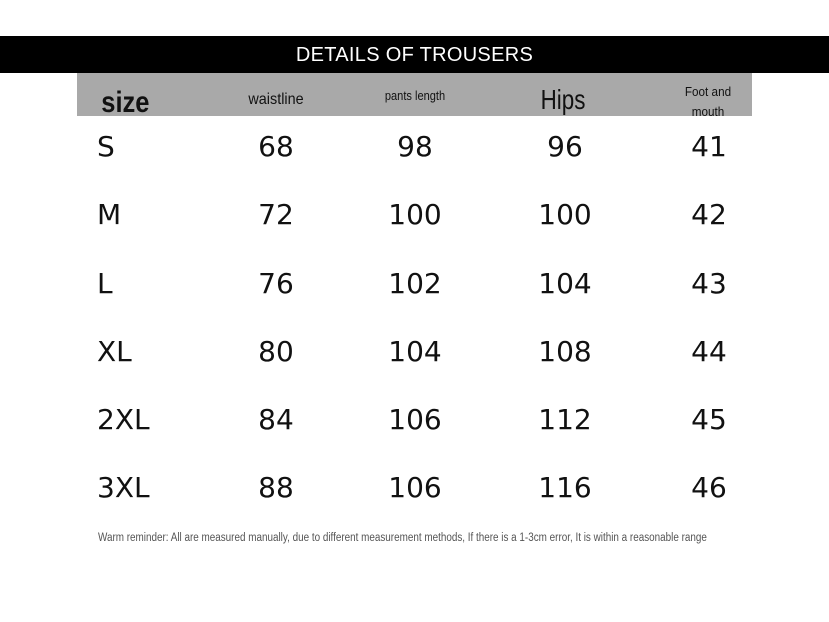  I want to click on cell-size: 3XL, so click(123, 487).